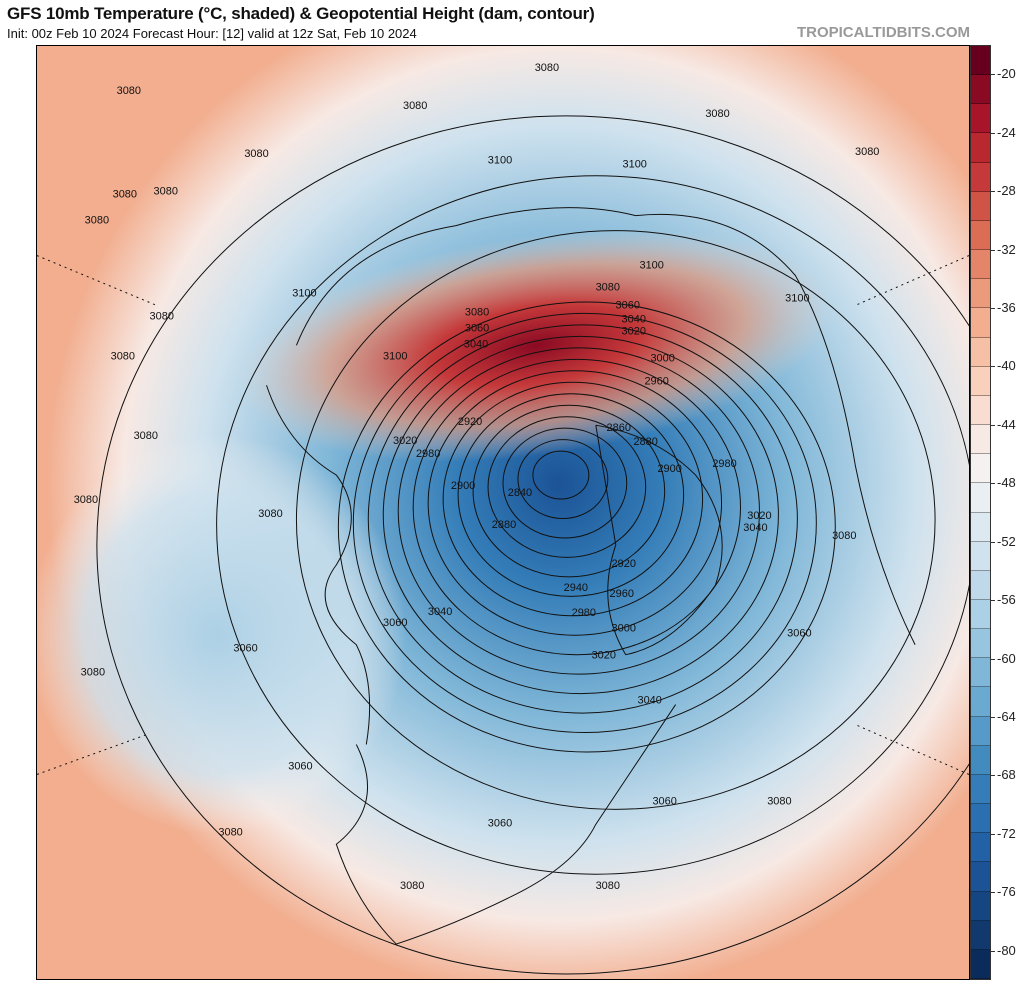  What do you see at coordinates (1003, 541) in the screenshot?
I see `colorbar-tick-label: -52` at bounding box center [1003, 541].